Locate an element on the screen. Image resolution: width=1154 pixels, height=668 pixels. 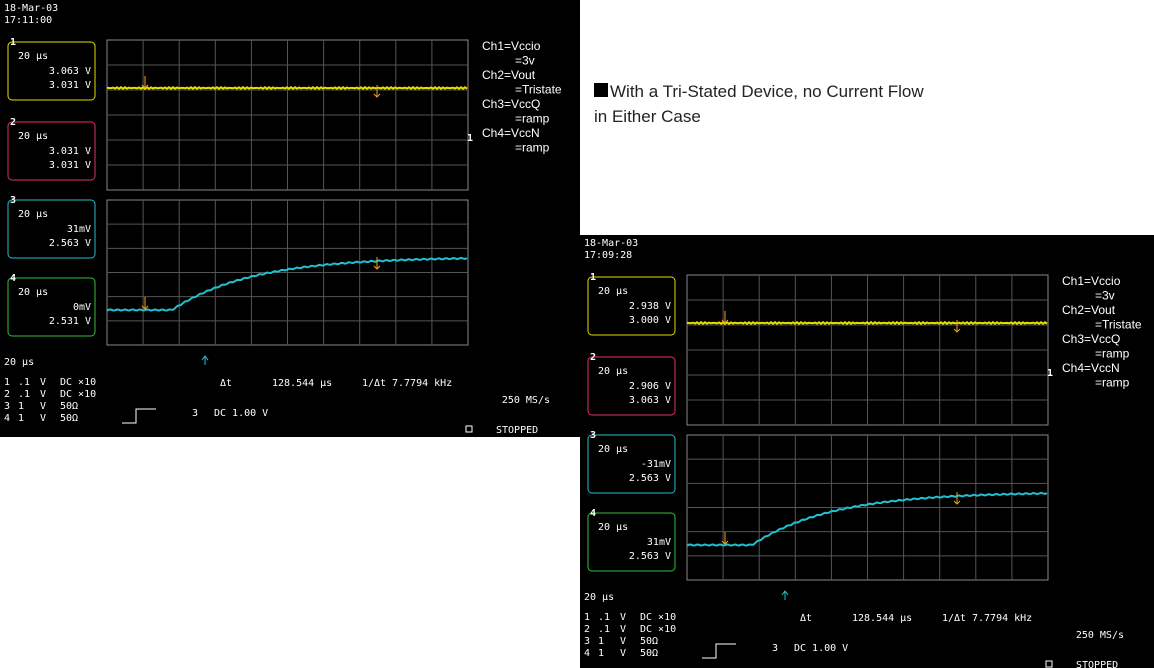
channel-number: 3 is located at coordinates (13, 200).